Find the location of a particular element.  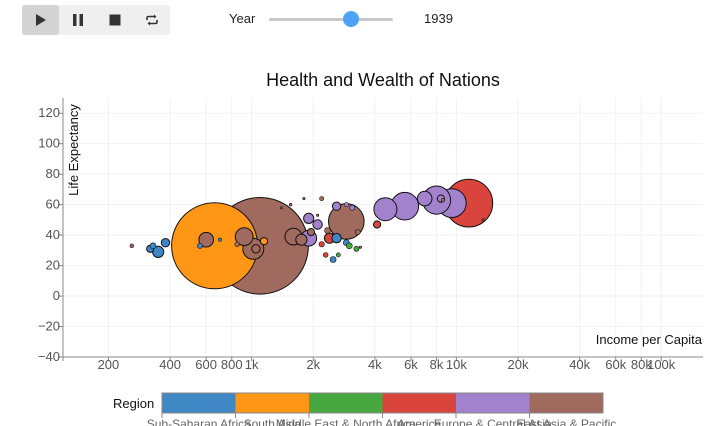

bubbles is located at coordinates (311, 236).